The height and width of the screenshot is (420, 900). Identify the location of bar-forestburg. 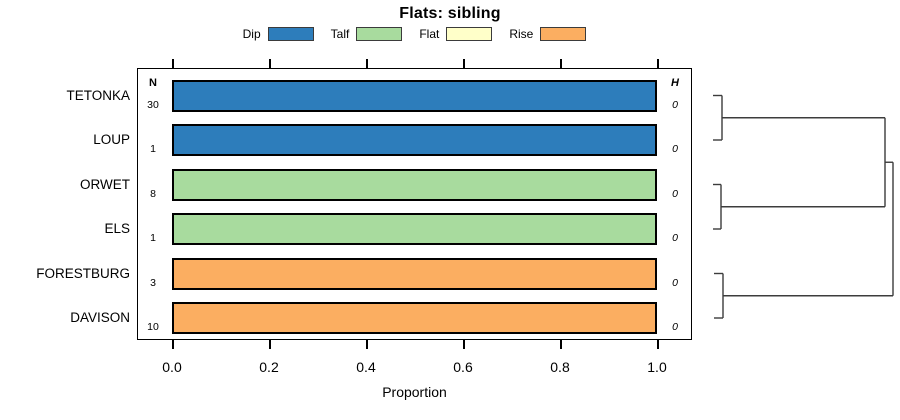
(414, 273).